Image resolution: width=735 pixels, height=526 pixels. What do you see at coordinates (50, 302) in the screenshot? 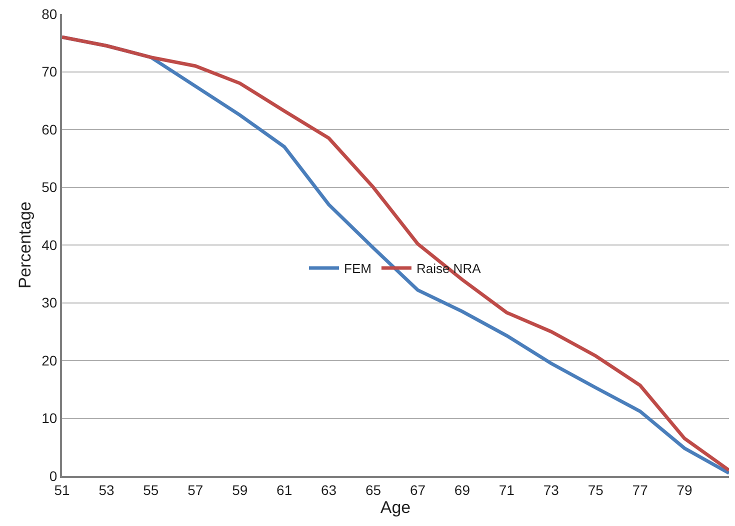
I see `y-tick-label: 30` at bounding box center [50, 302].